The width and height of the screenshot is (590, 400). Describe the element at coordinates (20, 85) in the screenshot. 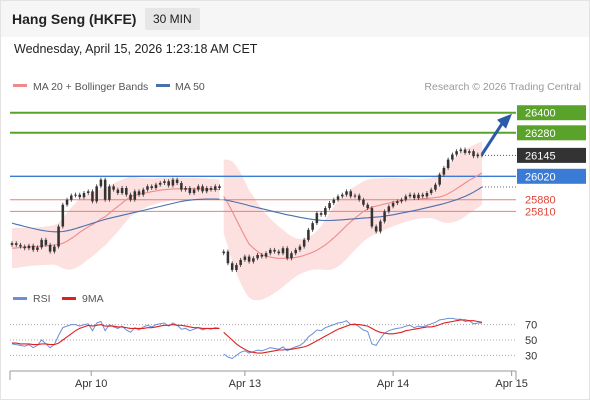

I see `ma20-legend-swatch` at that location.